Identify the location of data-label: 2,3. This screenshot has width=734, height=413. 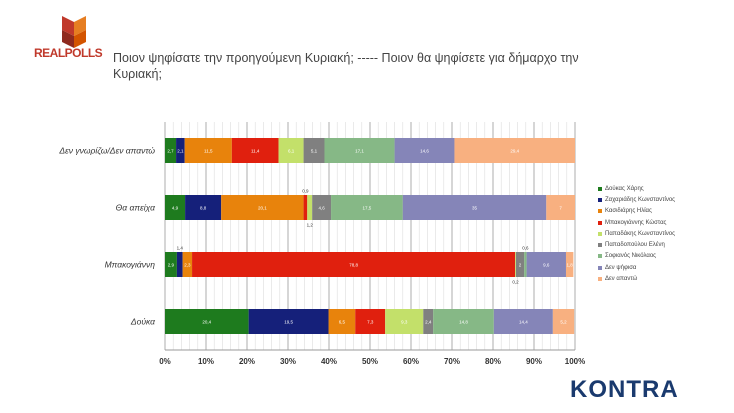
(187, 265).